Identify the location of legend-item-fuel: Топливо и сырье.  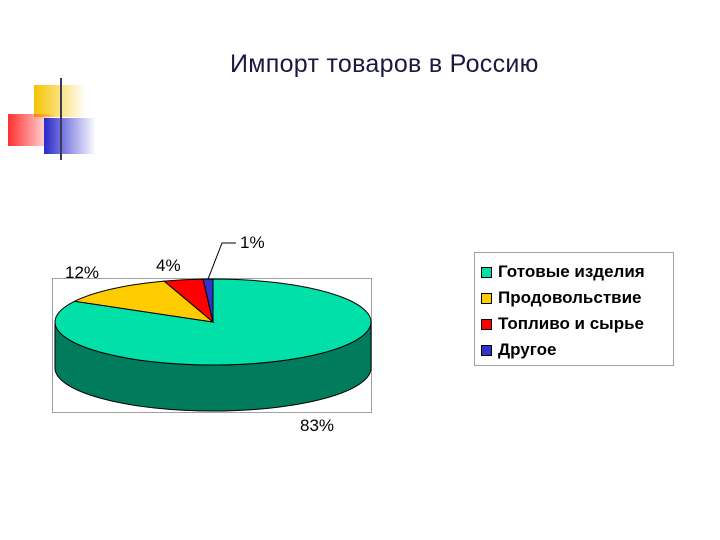
(577, 324).